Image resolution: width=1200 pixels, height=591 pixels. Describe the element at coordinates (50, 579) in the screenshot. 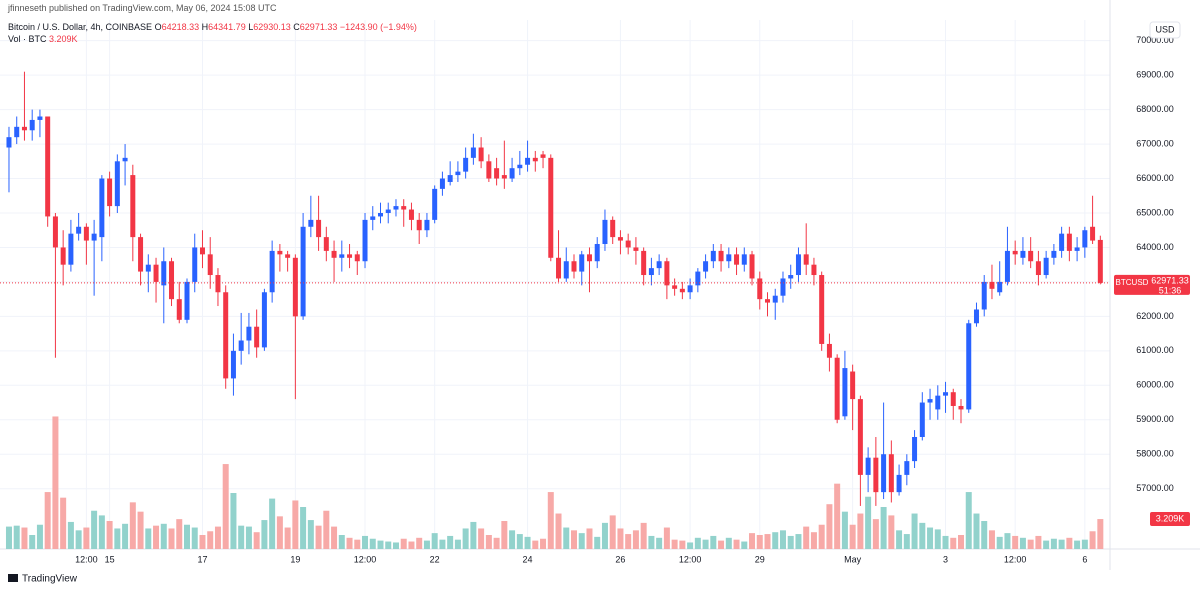

I see `logo: TradingView` at that location.